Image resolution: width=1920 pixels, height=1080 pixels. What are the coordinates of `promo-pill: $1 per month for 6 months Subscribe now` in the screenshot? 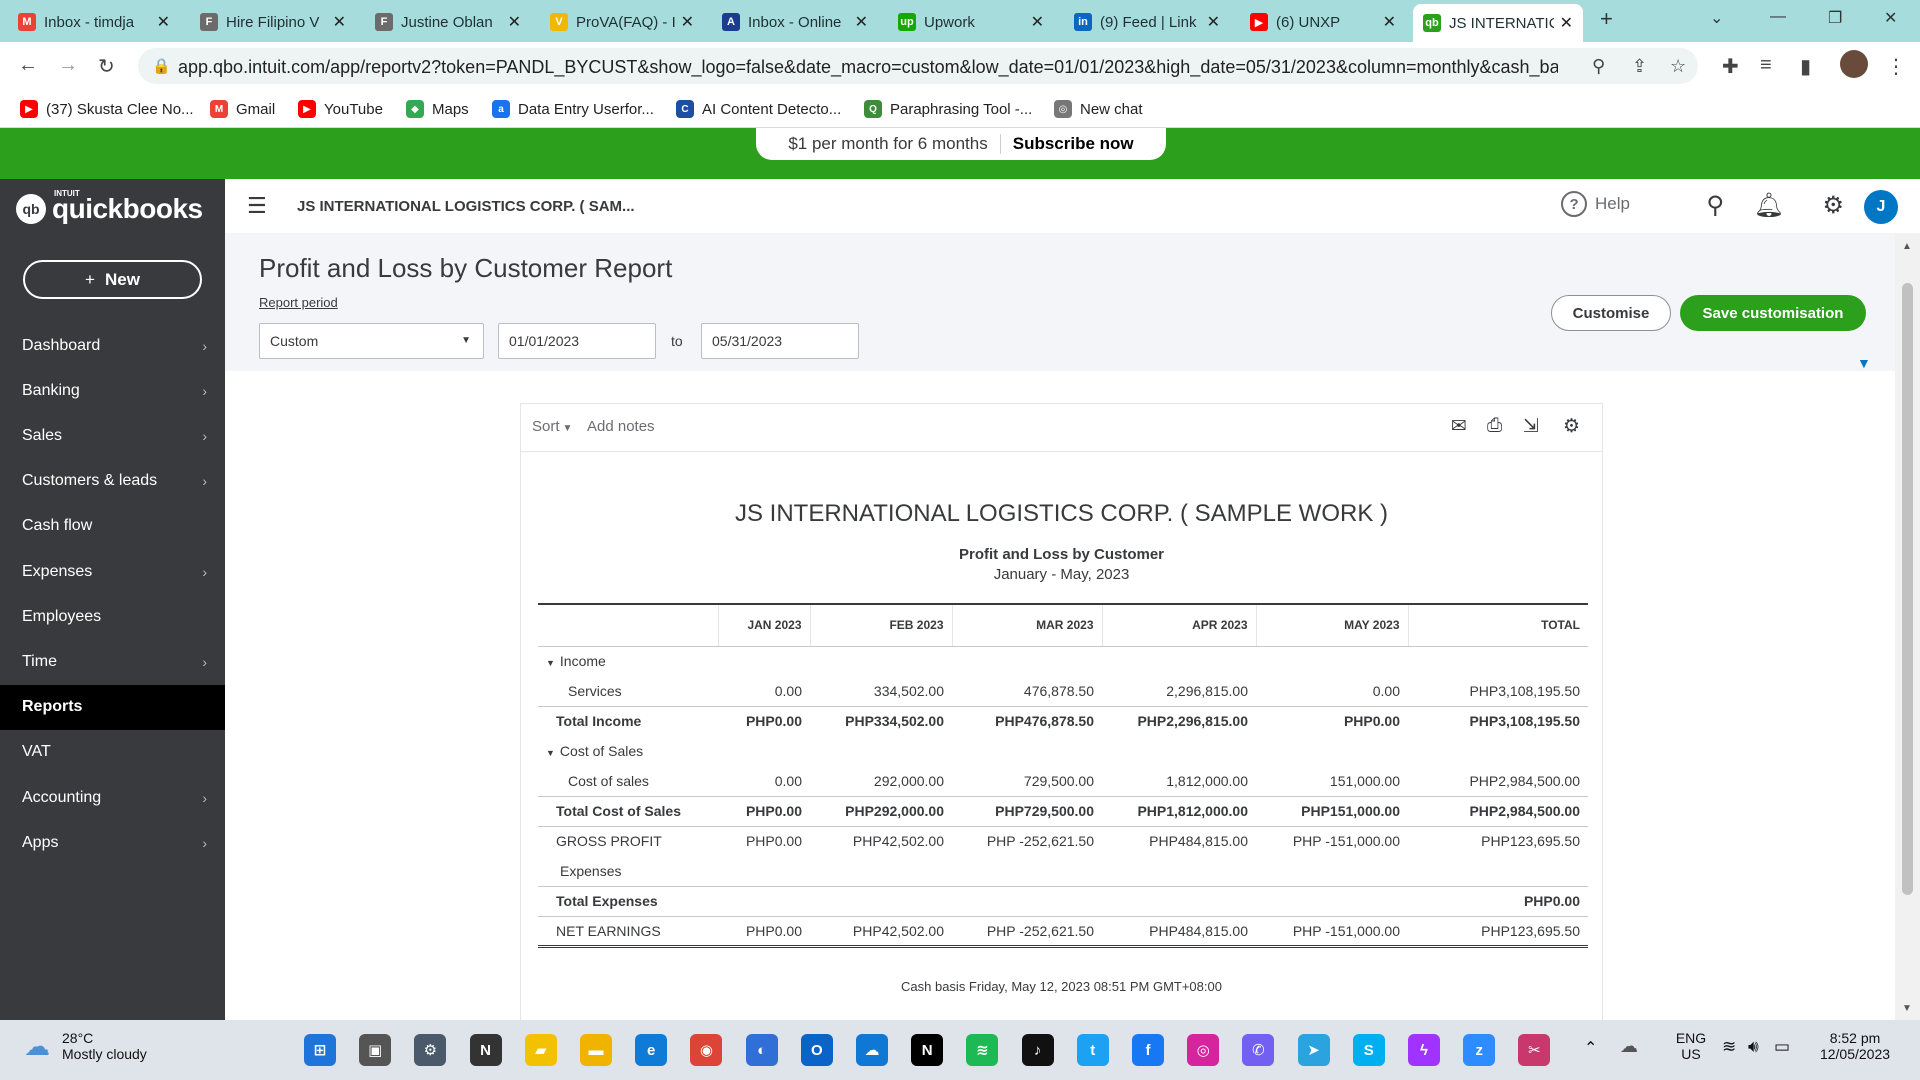 It's located at (961, 144).